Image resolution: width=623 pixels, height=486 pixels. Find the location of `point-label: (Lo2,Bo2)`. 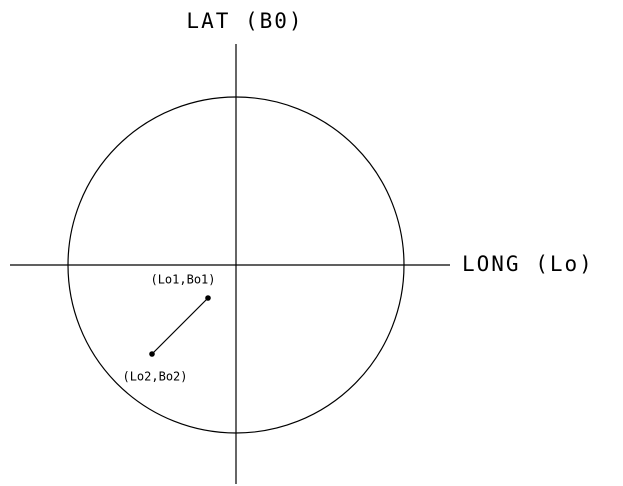

point-label: (Lo2,Bo2) is located at coordinates (154, 377).